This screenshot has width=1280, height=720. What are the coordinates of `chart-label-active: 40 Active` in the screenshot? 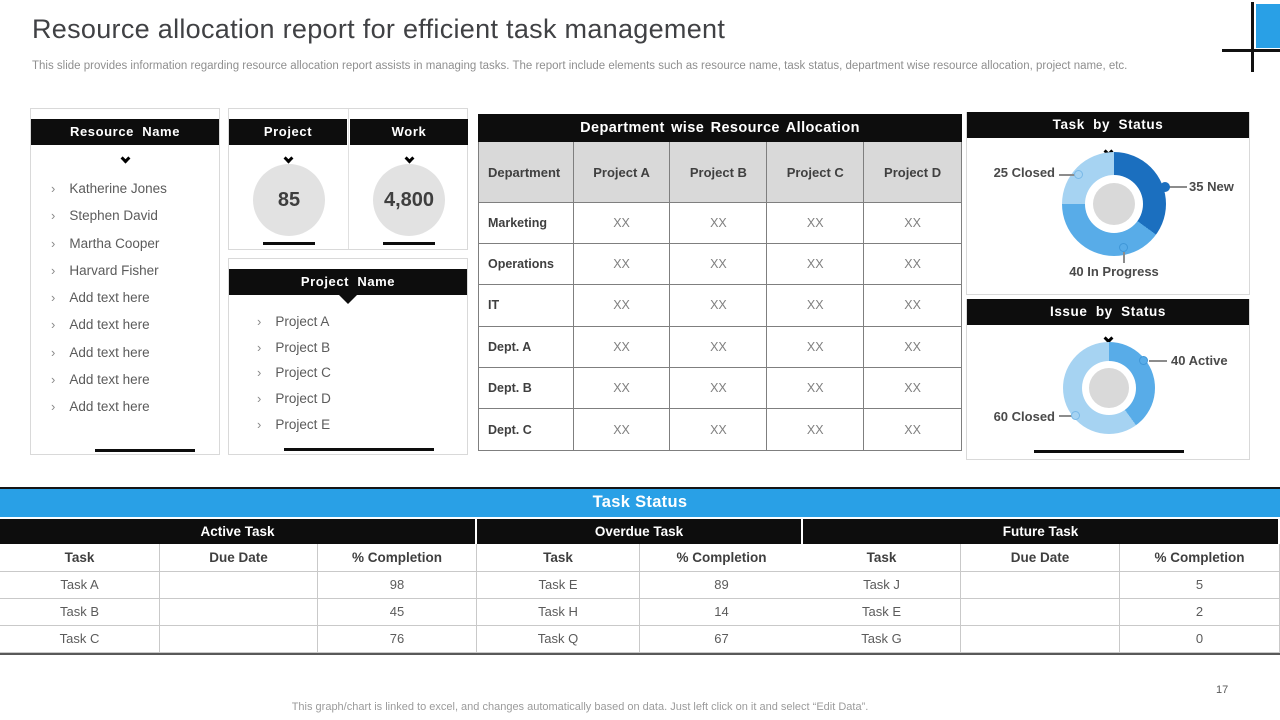 It's located at (1199, 360).